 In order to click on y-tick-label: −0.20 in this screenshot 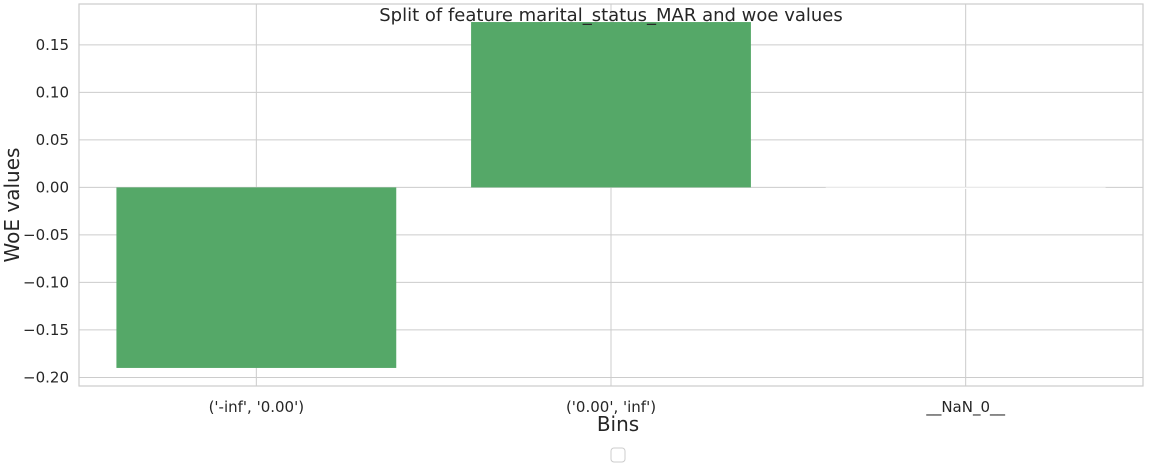, I will do `click(46, 377)`.